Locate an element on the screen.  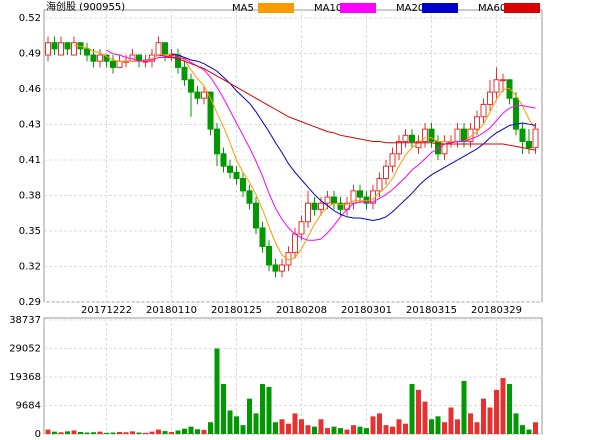
volume-tick-label: 0 is located at coordinates (38, 434).